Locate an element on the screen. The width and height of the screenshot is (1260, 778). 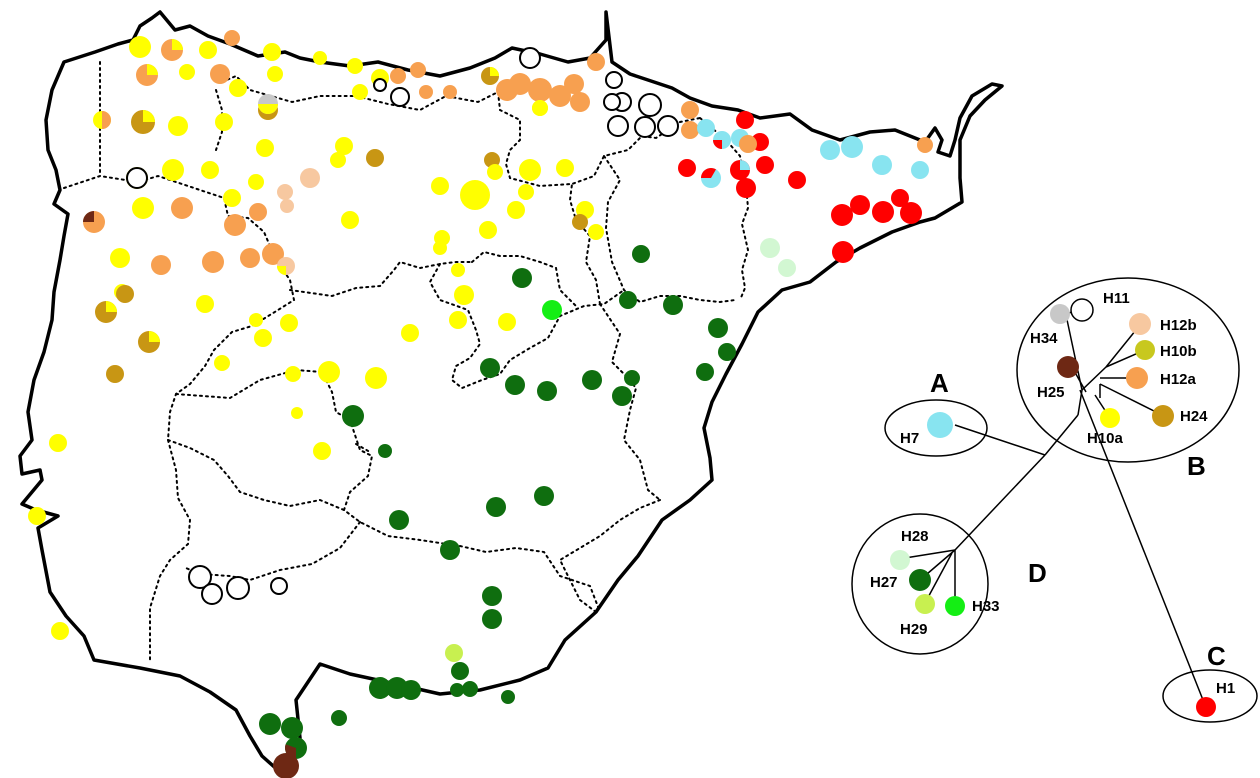
sample-wedge-h12a is located at coordinates (106, 120).